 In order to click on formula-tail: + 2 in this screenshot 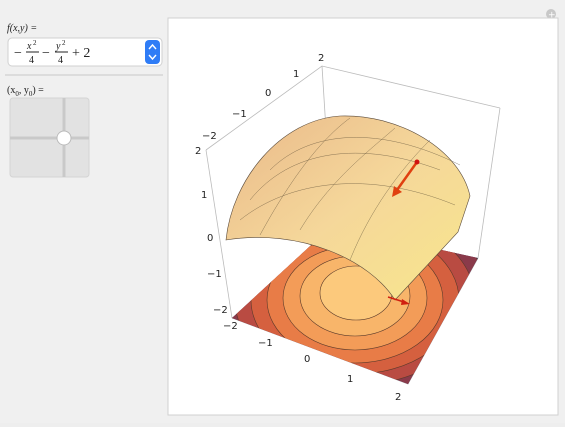, I will do `click(81, 53)`.